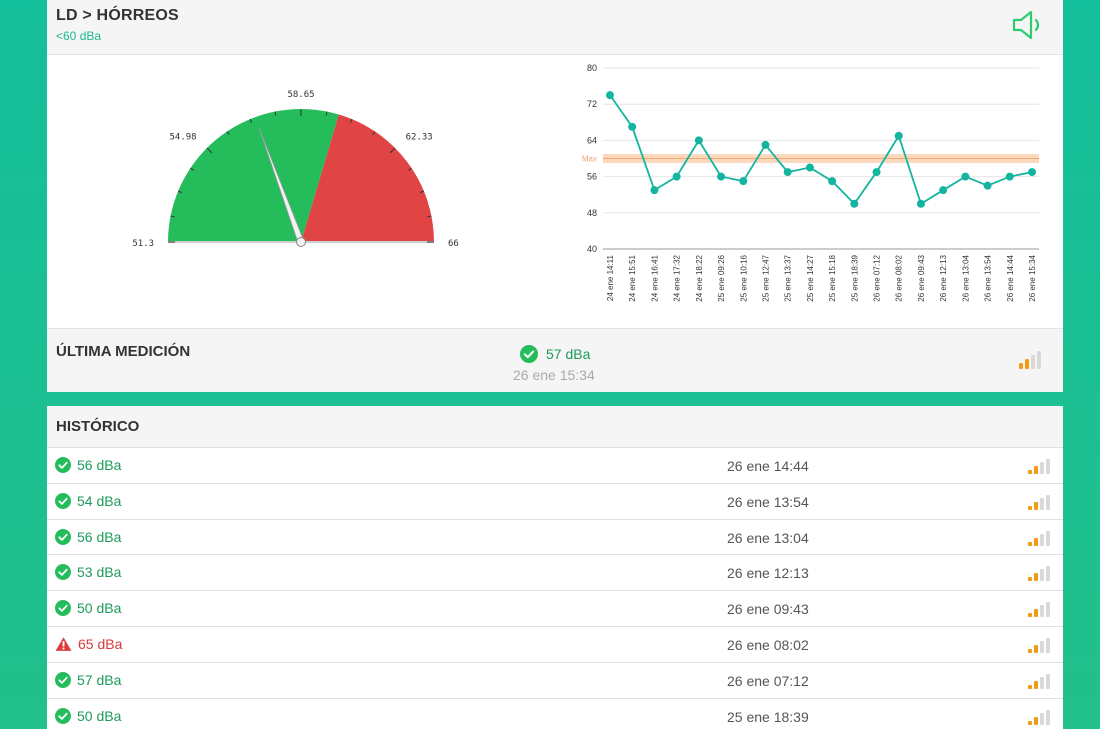  Describe the element at coordinates (768, 680) in the screenshot. I see `history-time: 26 ene 07:12` at that location.